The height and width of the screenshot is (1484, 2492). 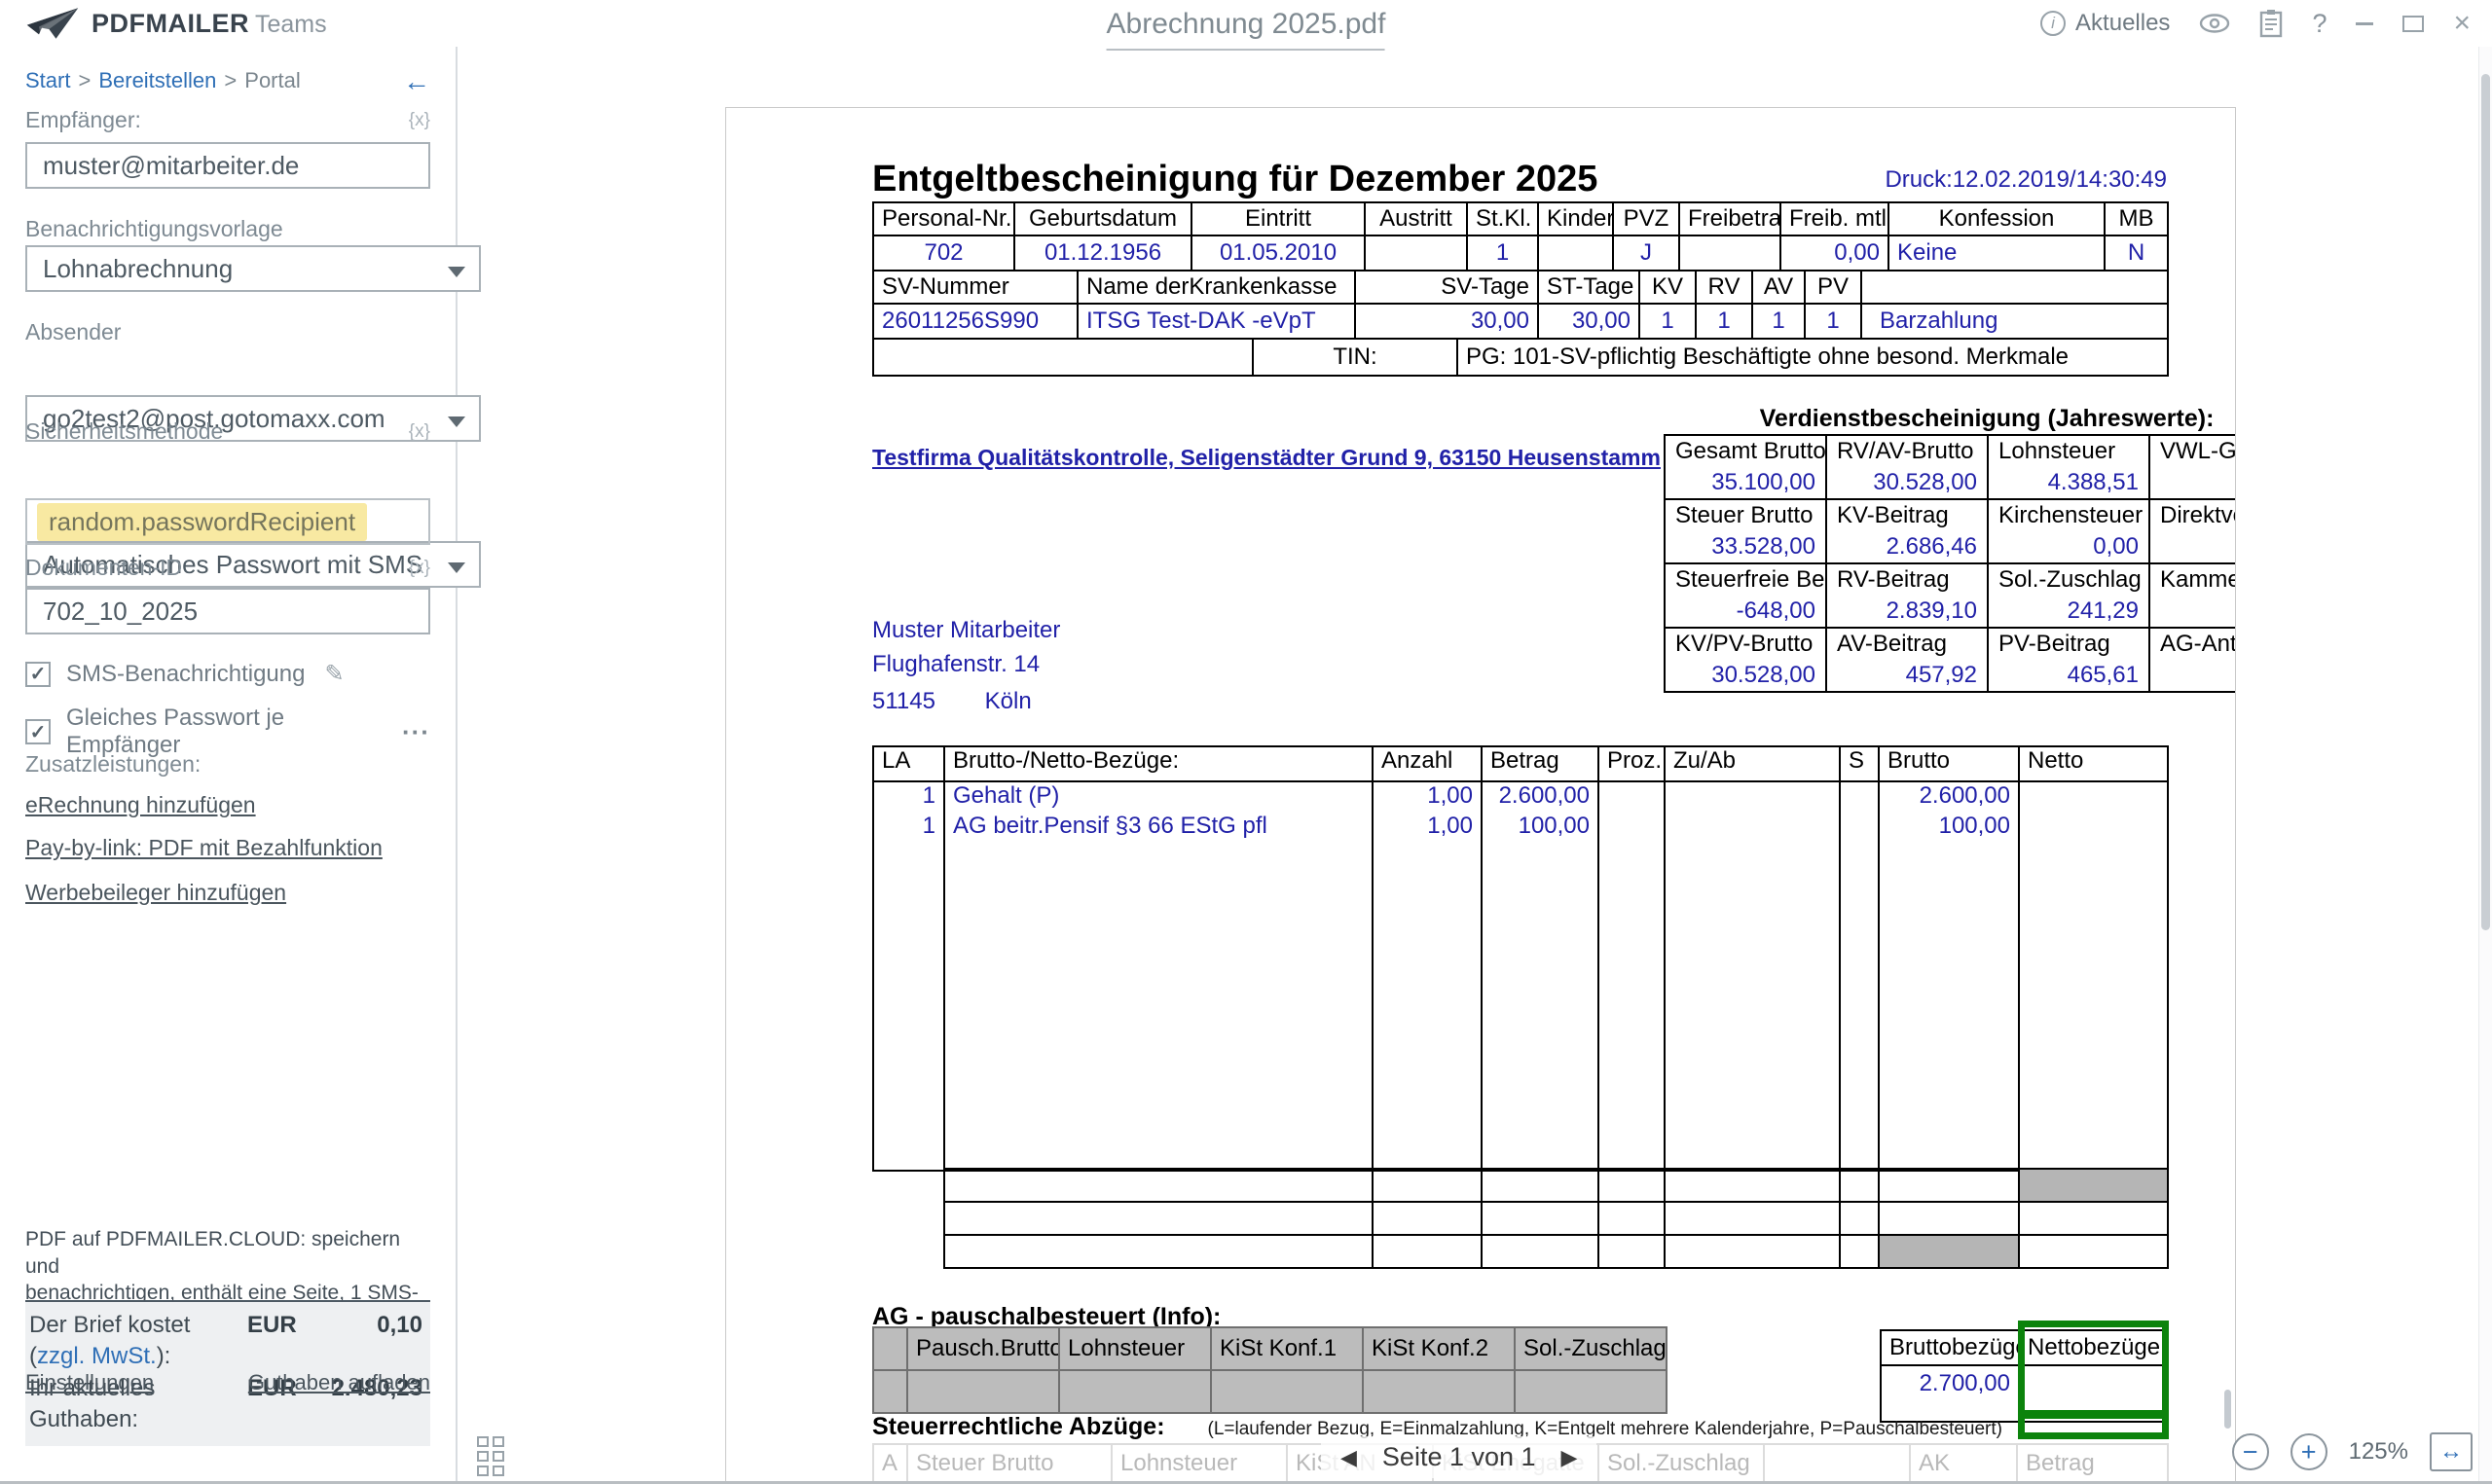 What do you see at coordinates (1745, 595) in the screenshot?
I see `year-cell: Steuerfreie Bez. -648,00` at bounding box center [1745, 595].